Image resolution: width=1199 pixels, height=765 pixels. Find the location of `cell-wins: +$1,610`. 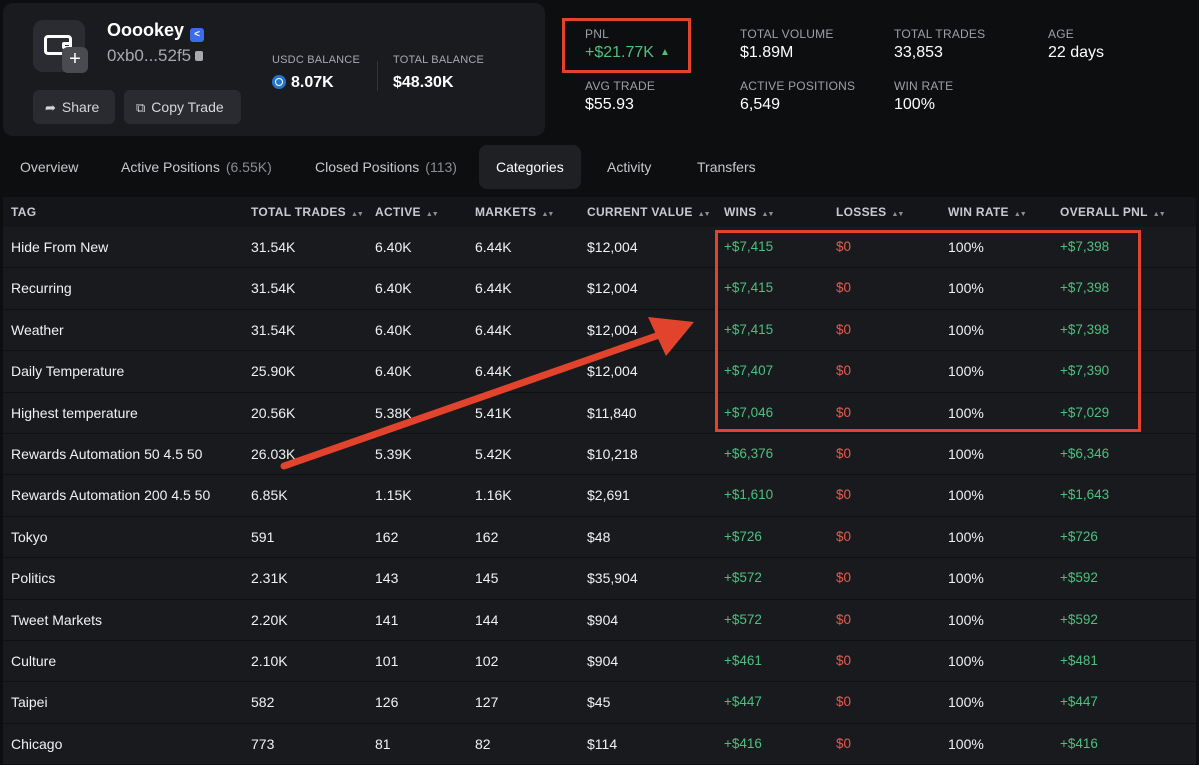

cell-wins: +$1,610 is located at coordinates (749, 495).